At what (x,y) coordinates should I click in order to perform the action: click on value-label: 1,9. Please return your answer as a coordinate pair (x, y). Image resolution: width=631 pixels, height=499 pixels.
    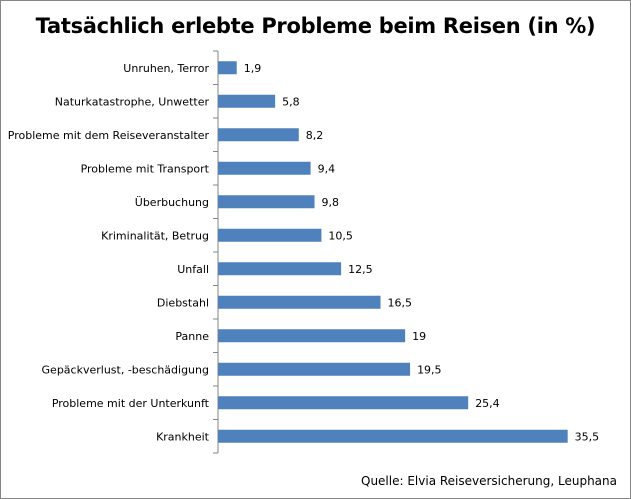
    Looking at the image, I should click on (253, 68).